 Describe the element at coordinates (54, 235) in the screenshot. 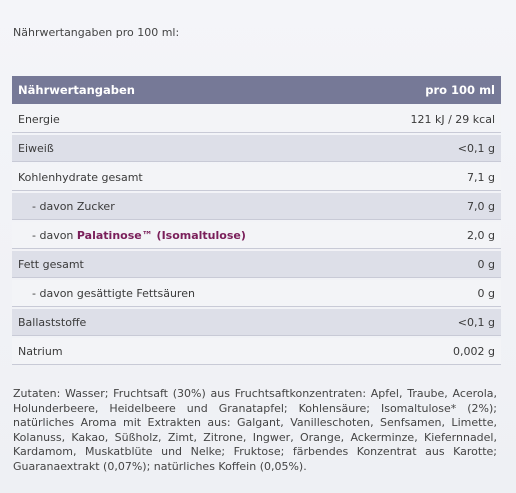

I see `row-label-prefix: - davon` at that location.